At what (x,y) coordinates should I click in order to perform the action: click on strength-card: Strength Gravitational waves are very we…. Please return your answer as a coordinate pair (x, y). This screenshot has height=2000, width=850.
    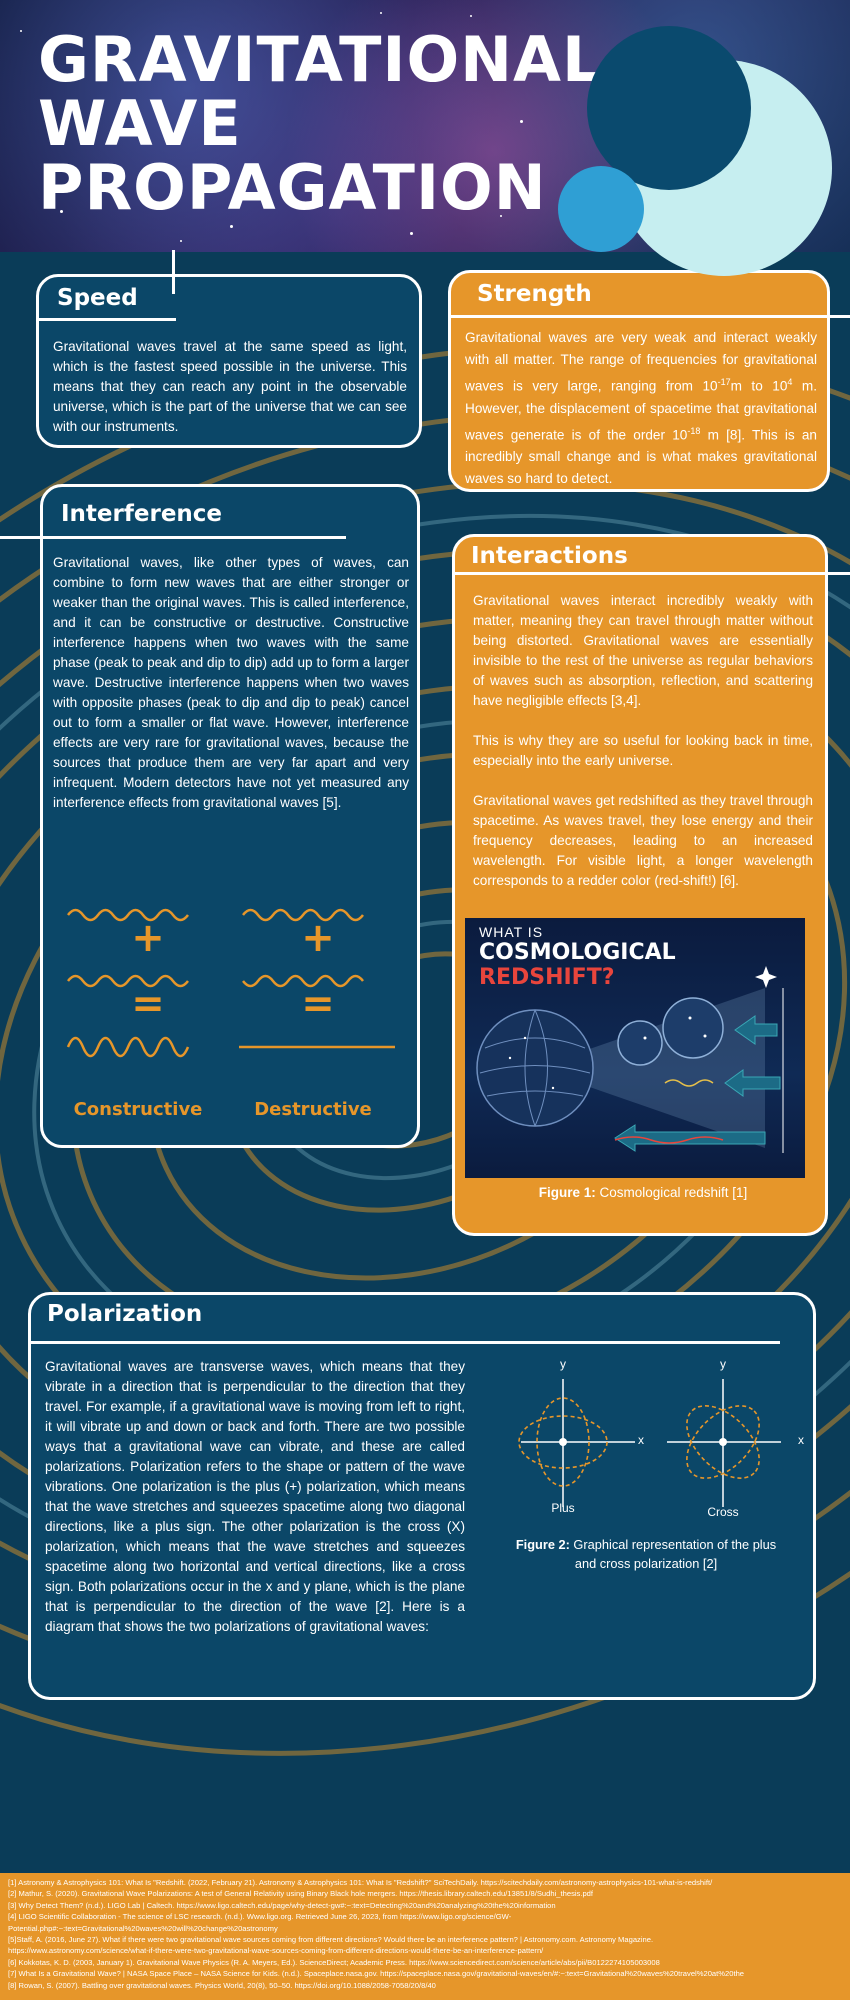
    Looking at the image, I should click on (639, 381).